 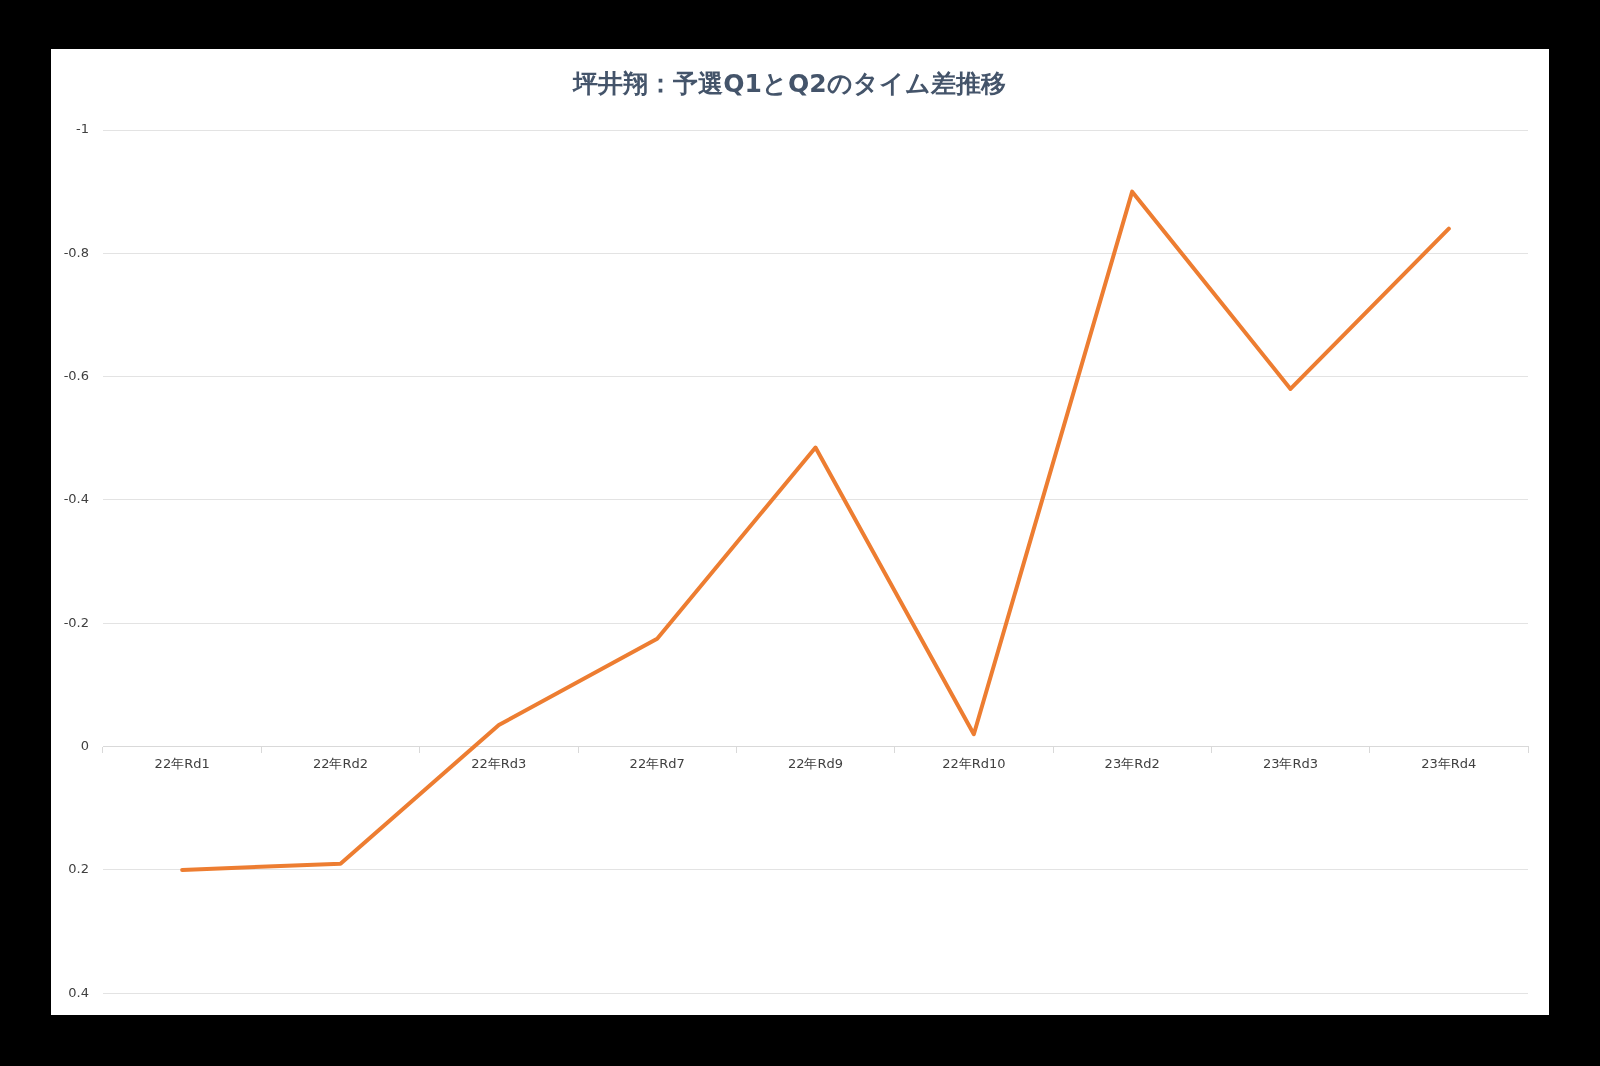 I want to click on x-tick-label: 23年Rd2, so click(x=1132, y=763).